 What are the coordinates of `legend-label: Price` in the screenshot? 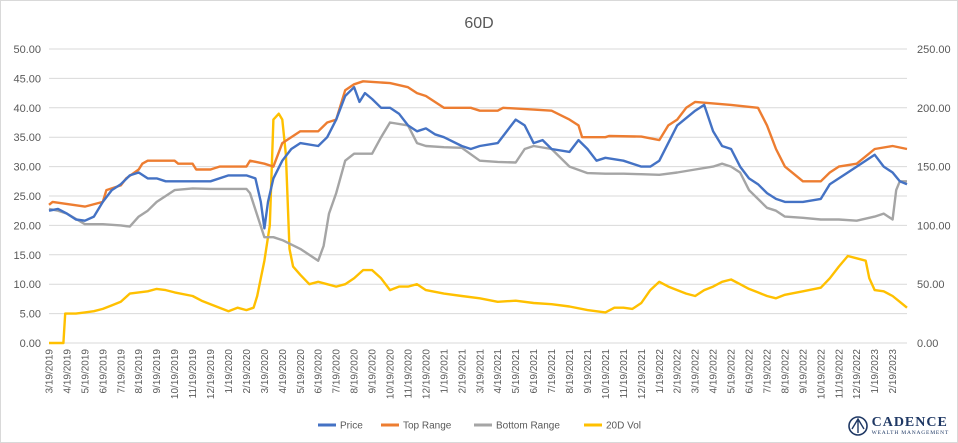 It's located at (351, 426).